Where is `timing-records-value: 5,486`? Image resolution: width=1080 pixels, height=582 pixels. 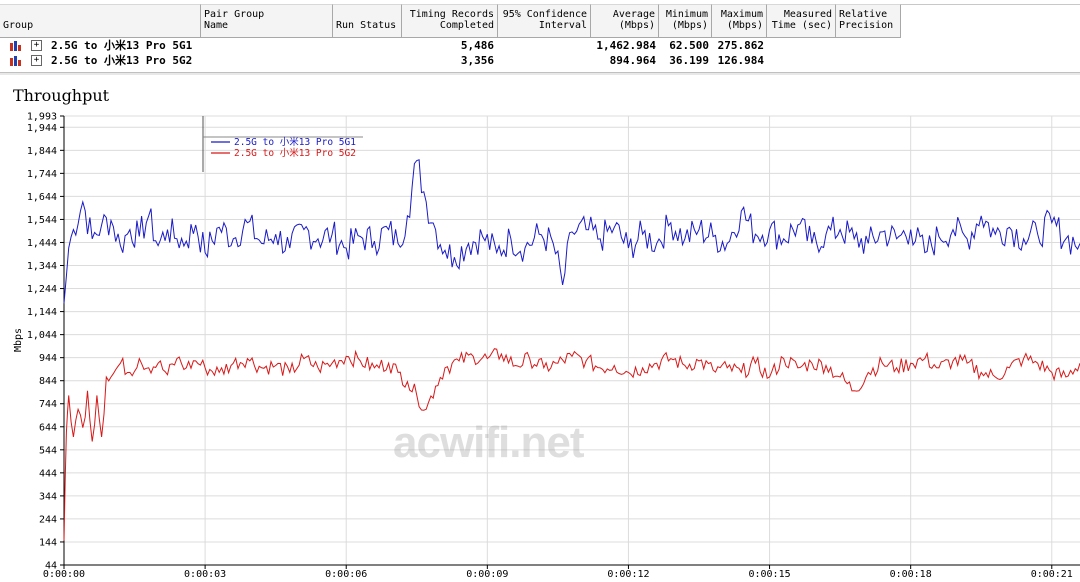
timing-records-value: 5,486 is located at coordinates (477, 45).